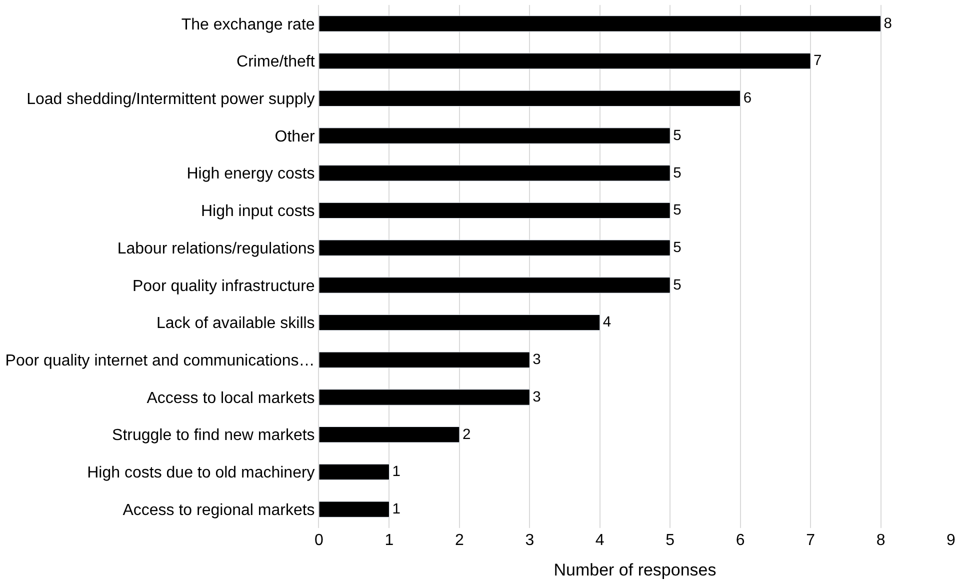 The image size is (971, 588). I want to click on y-tick-label: High energy costs, so click(250, 174).